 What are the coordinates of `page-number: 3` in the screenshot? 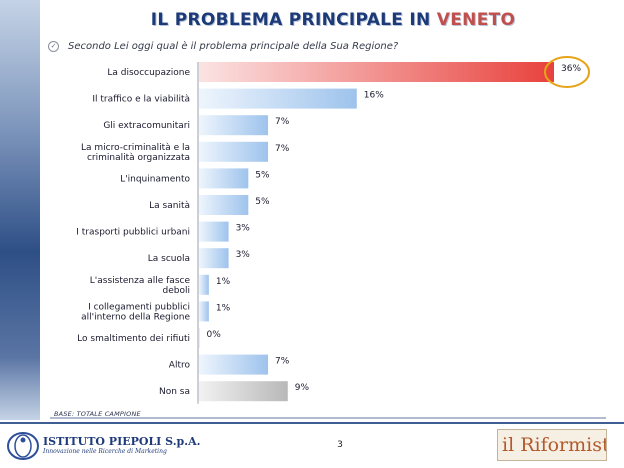 It's located at (340, 445).